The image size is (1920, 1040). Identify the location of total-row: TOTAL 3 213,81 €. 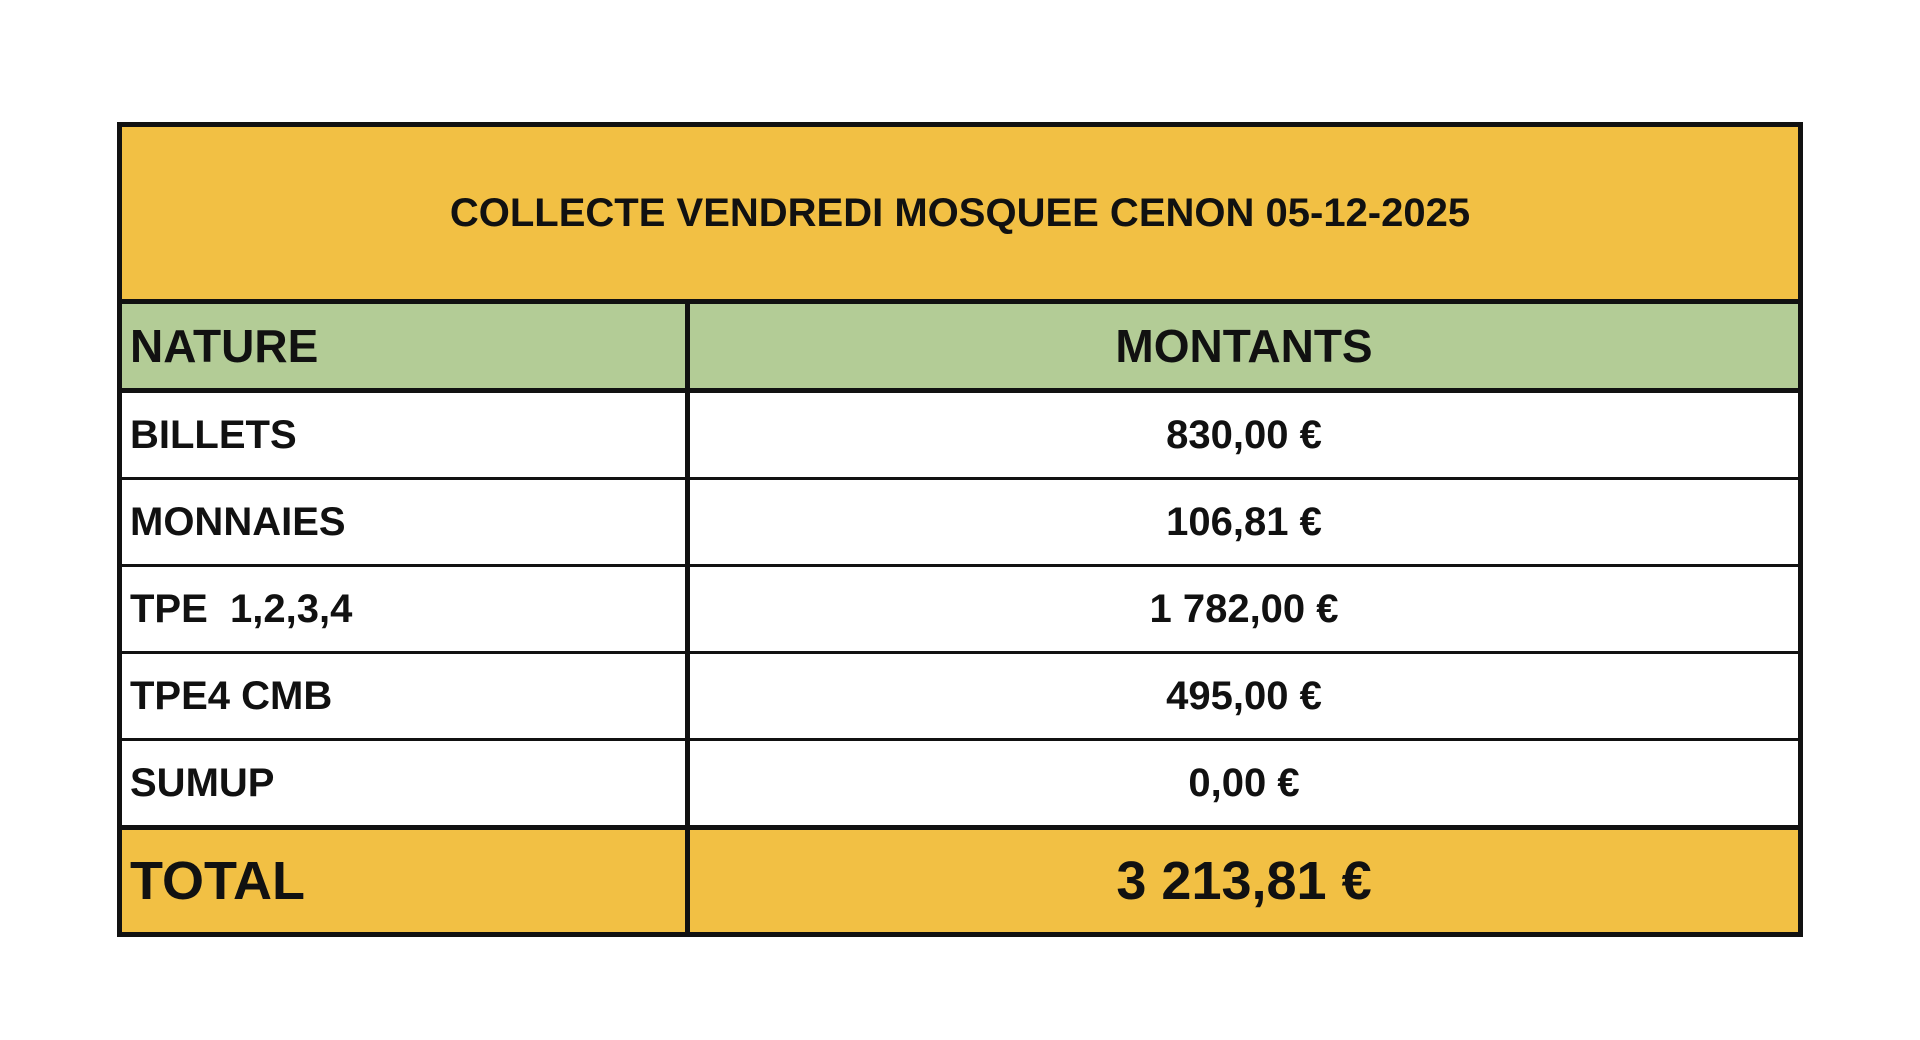
(960, 881).